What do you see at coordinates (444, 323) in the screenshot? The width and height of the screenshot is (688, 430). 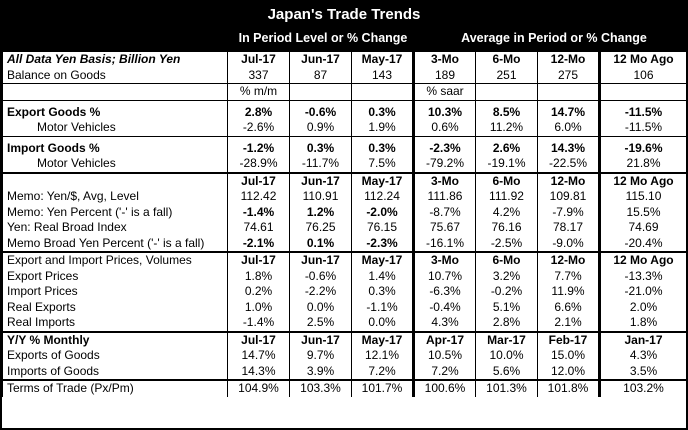 I see `table-cell: 4.3%` at bounding box center [444, 323].